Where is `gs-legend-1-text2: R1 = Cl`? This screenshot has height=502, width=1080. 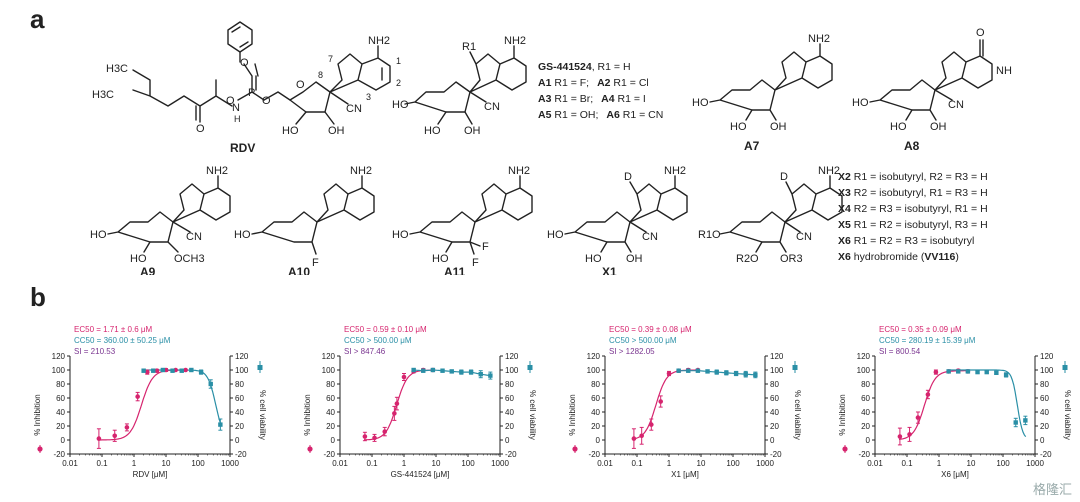
gs-legend-1-text2: R1 = Cl is located at coordinates (630, 83).